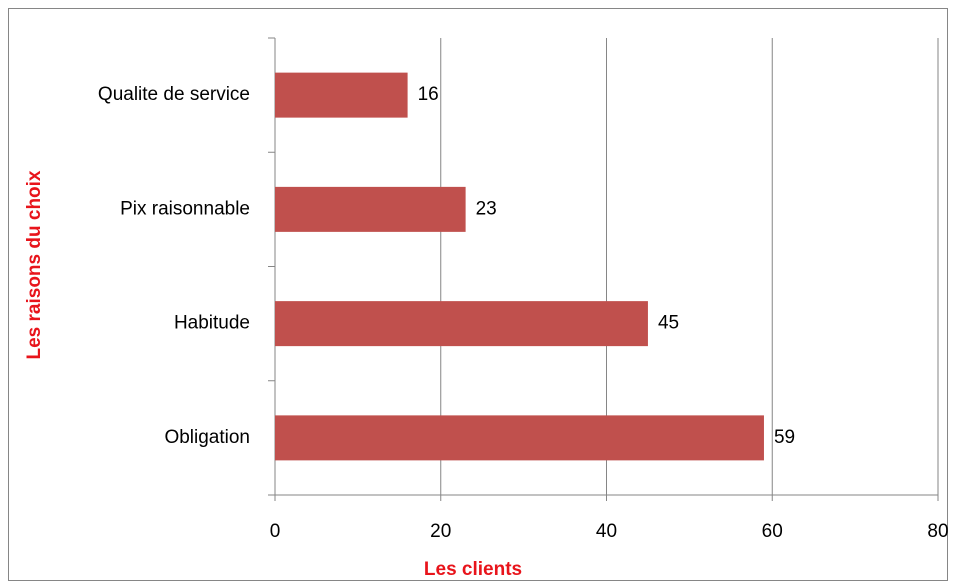 The image size is (956, 582). What do you see at coordinates (473, 569) in the screenshot?
I see `x-axis-title: Les clients` at bounding box center [473, 569].